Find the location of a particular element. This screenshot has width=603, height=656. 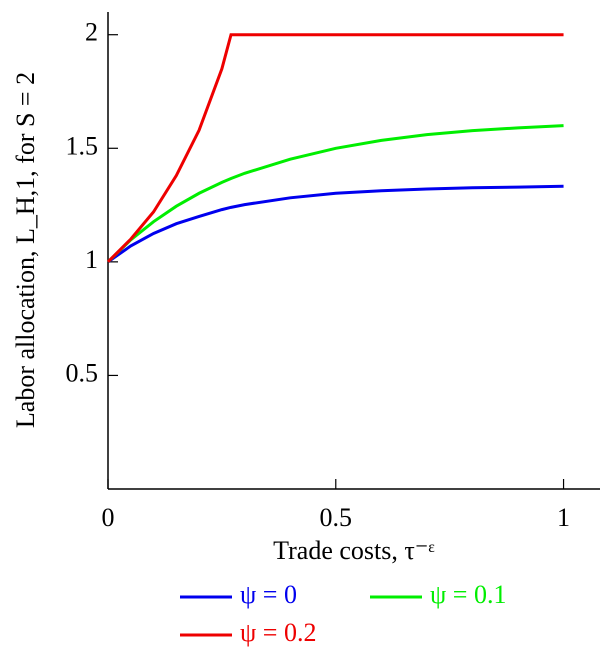

x-tick-label: 0 is located at coordinates (108, 517).